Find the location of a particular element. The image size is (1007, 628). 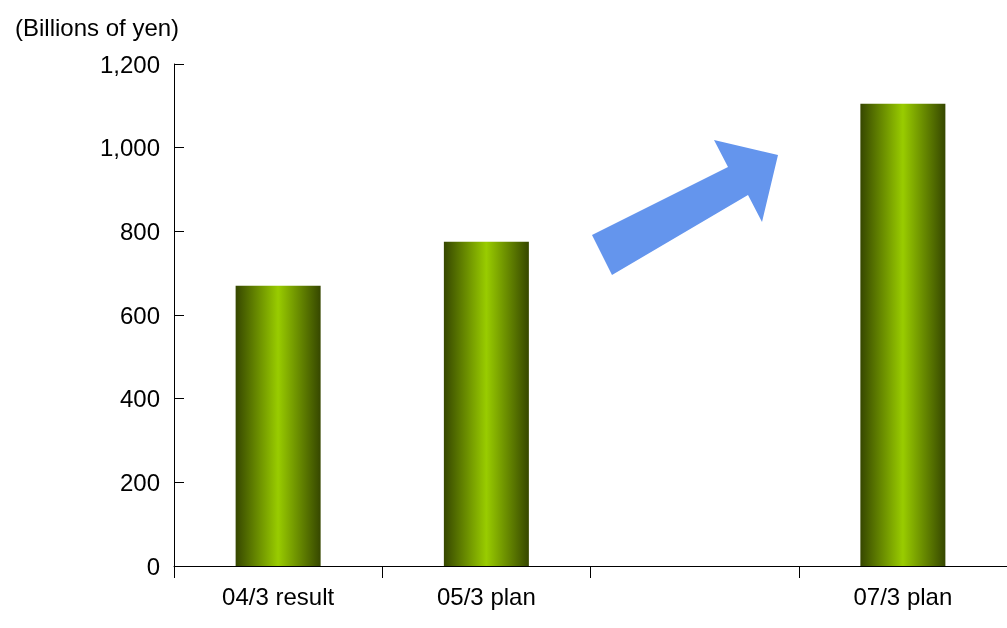

y-tick-label: 800 is located at coordinates (139, 231).